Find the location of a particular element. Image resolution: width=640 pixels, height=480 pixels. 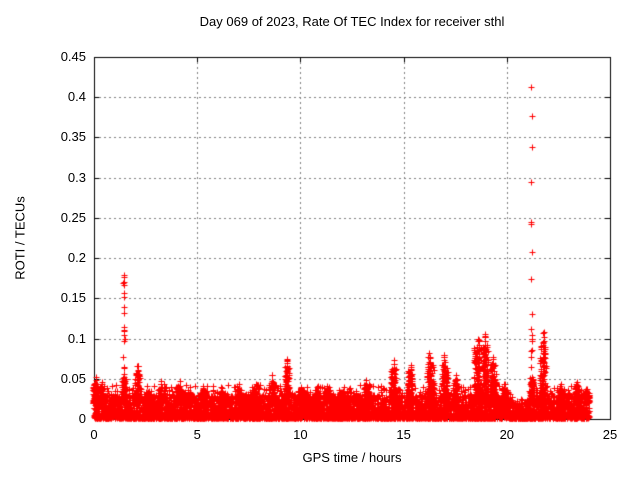

x-tick-label: 15 is located at coordinates (403, 434).